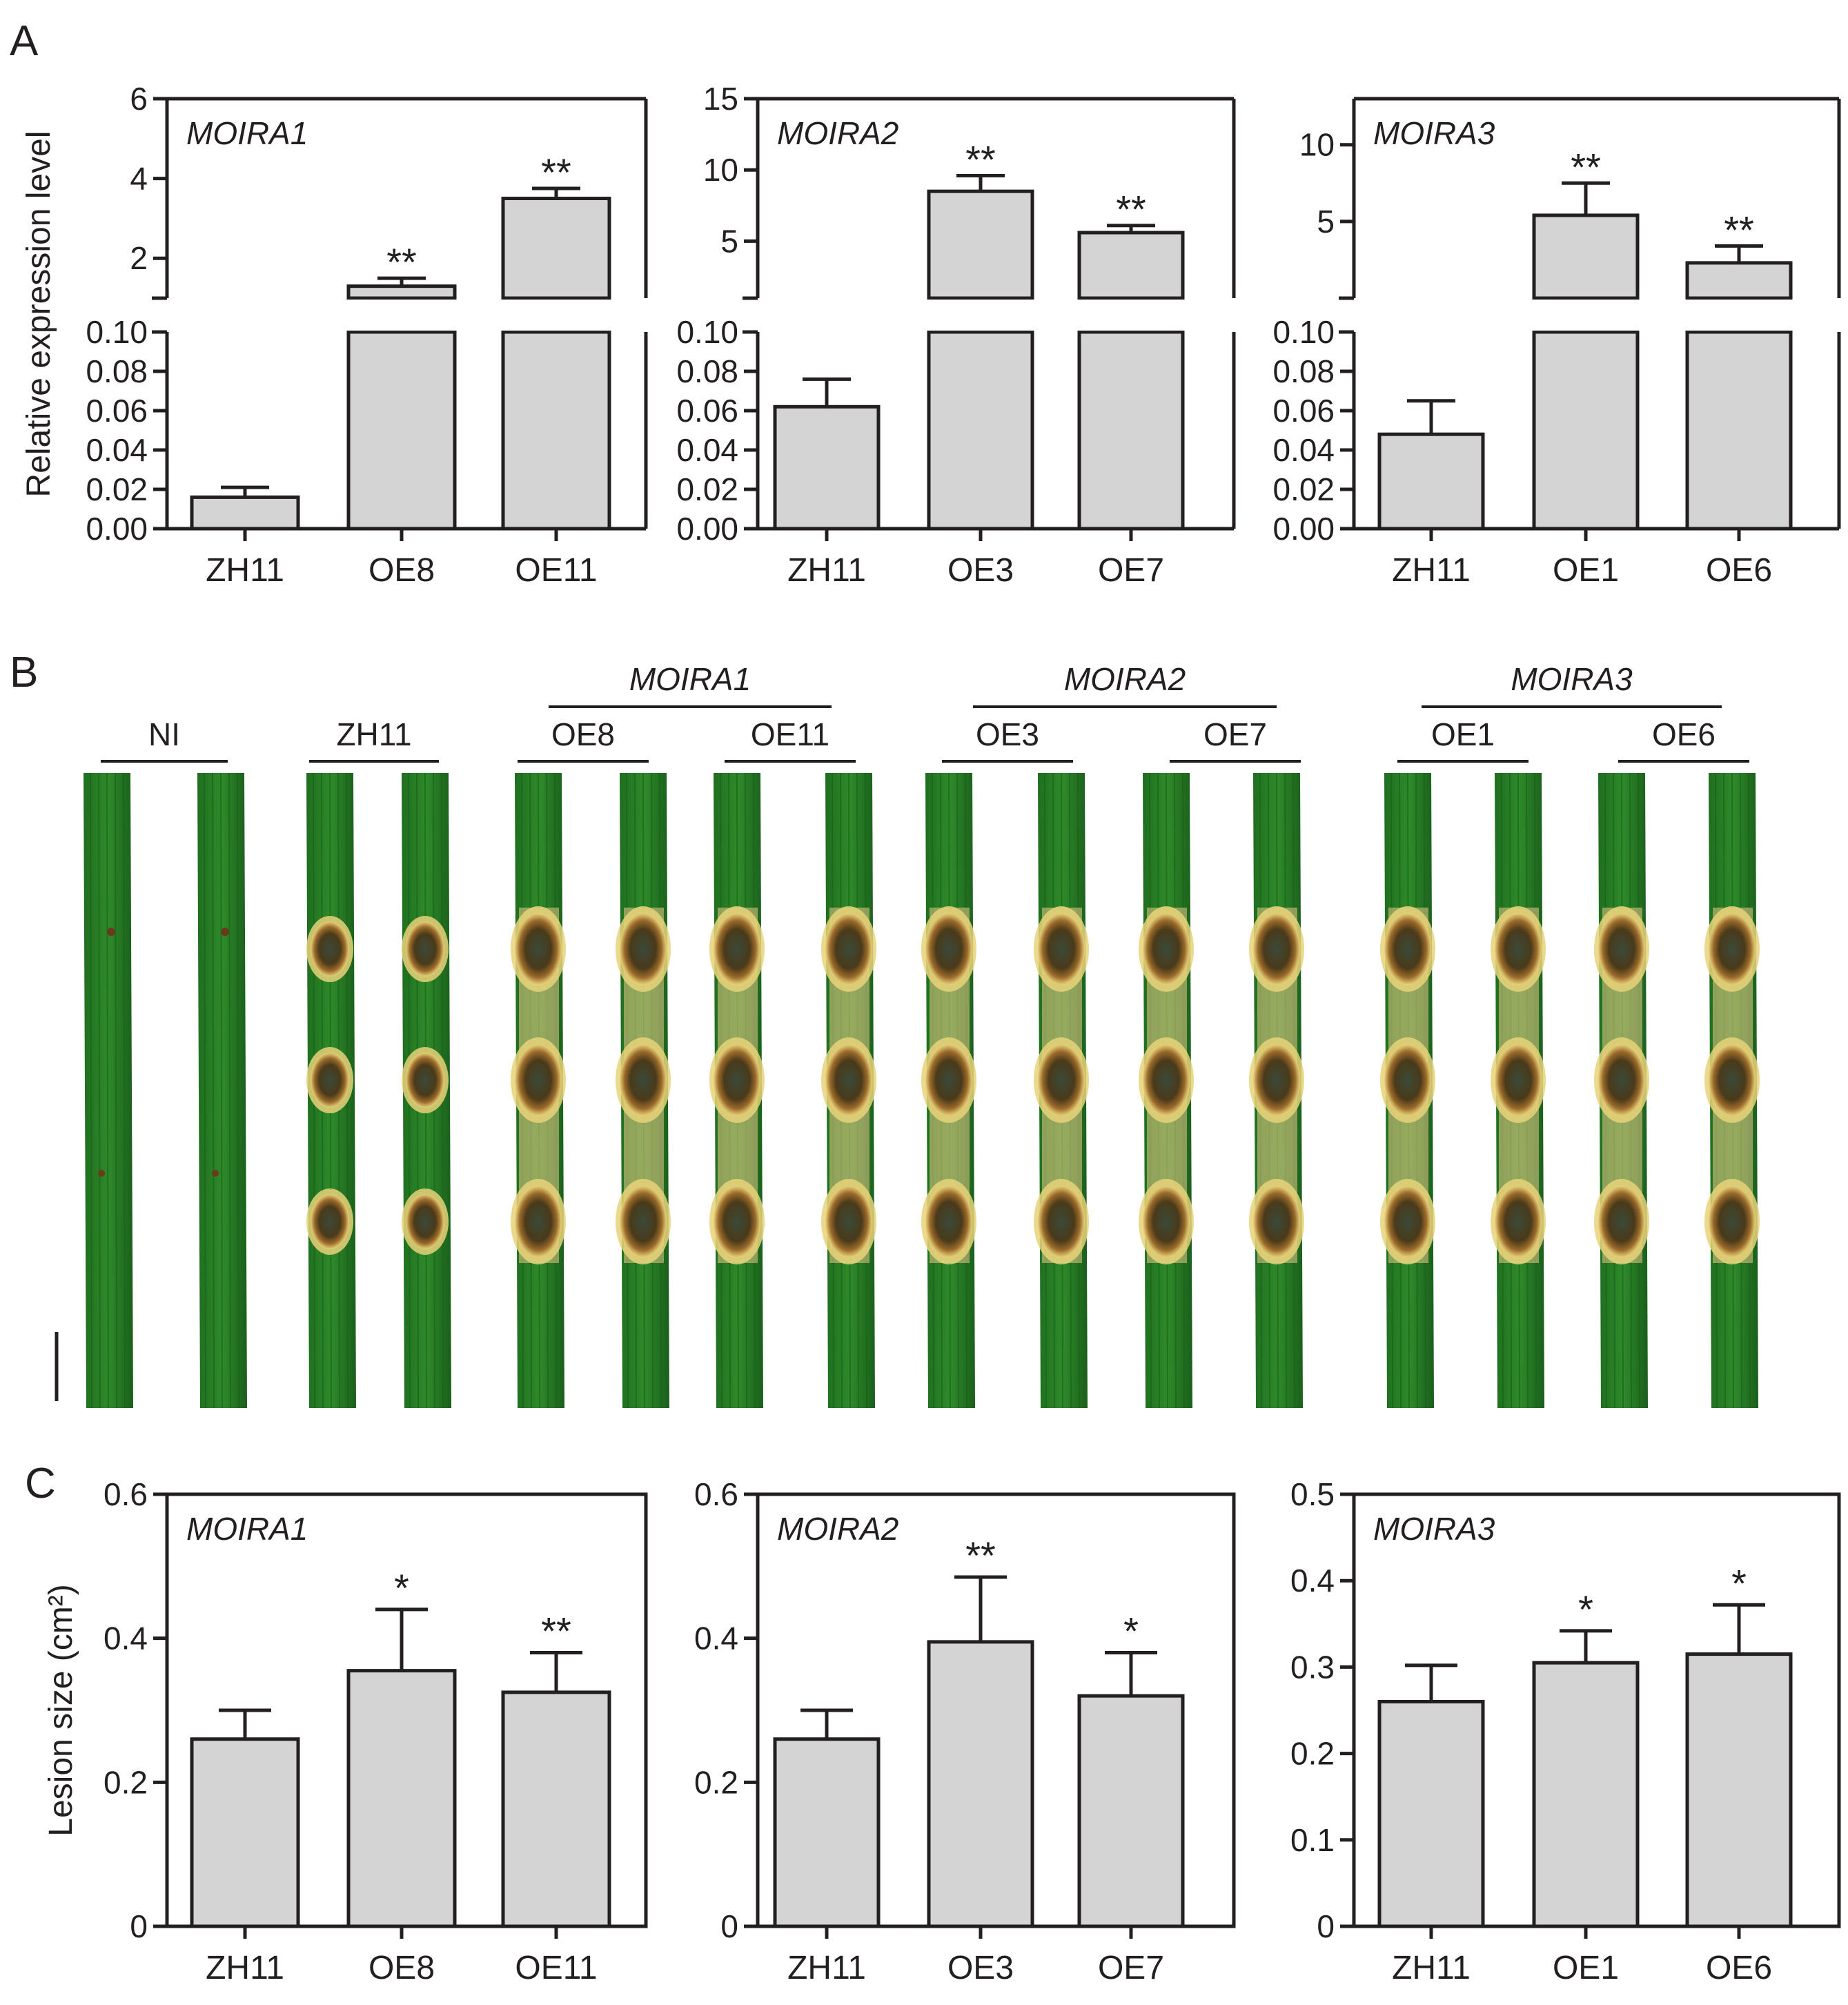 The height and width of the screenshot is (2005, 1848). What do you see at coordinates (1434, 133) in the screenshot?
I see `chart-title: MOIRA3` at bounding box center [1434, 133].